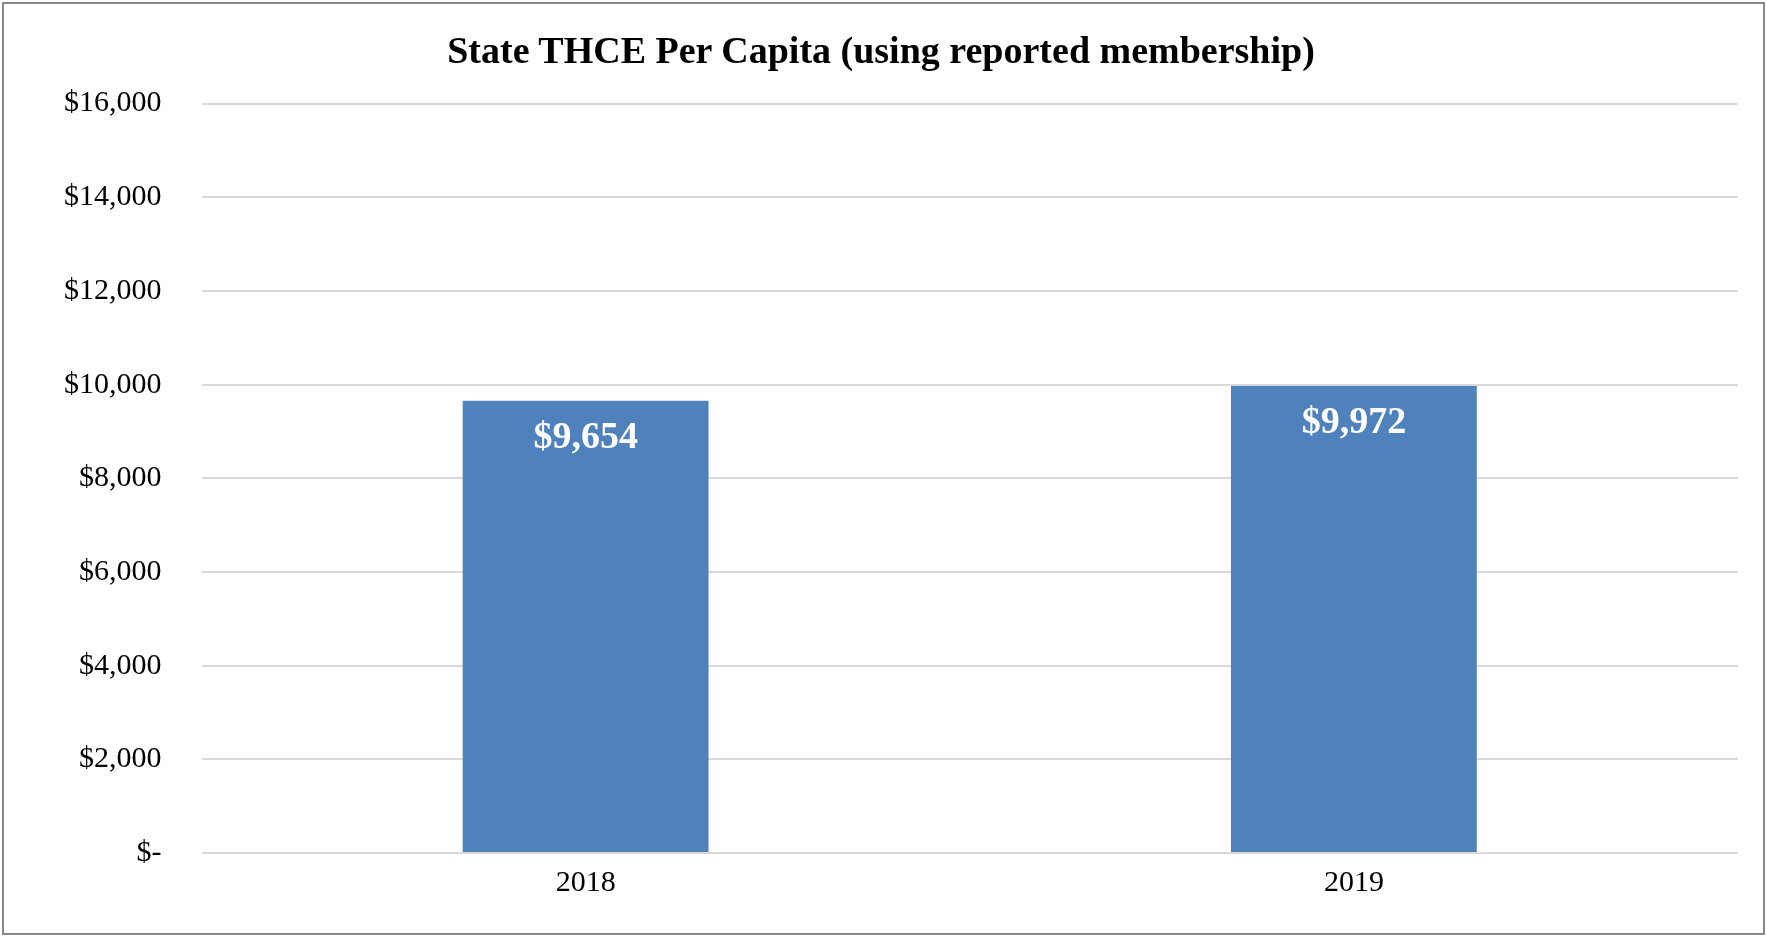  What do you see at coordinates (1354, 419) in the screenshot?
I see `data-label: $9,972` at bounding box center [1354, 419].